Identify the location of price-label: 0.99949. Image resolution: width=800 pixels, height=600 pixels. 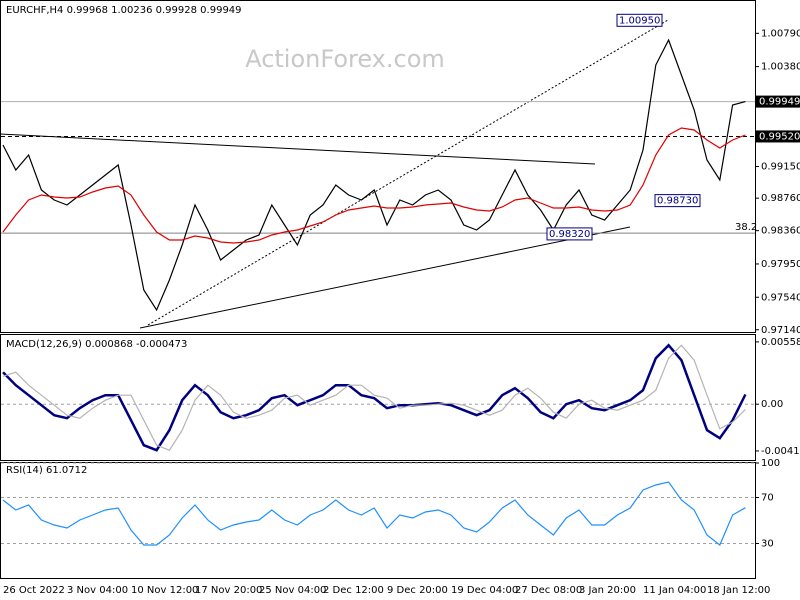
(779, 102).